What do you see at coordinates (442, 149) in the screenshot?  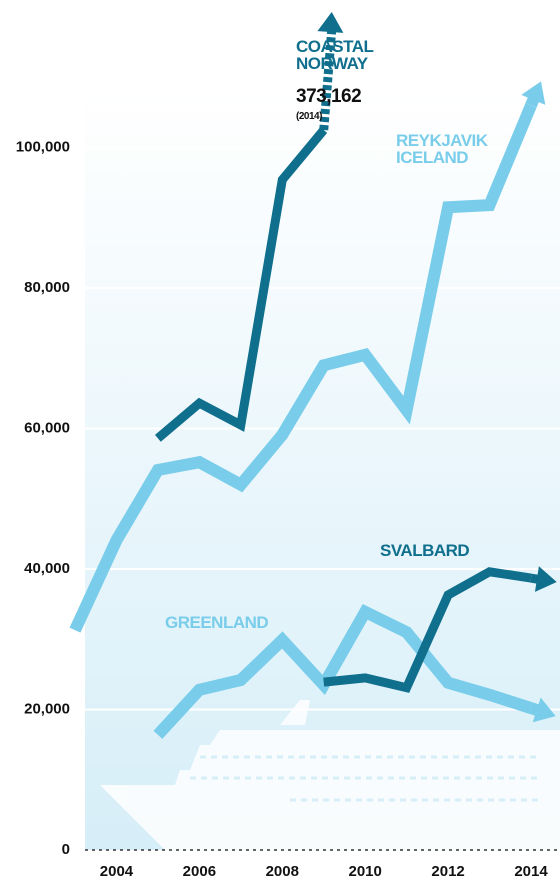 I see `series-label: REYKJAVIK ICELAND` at bounding box center [442, 149].